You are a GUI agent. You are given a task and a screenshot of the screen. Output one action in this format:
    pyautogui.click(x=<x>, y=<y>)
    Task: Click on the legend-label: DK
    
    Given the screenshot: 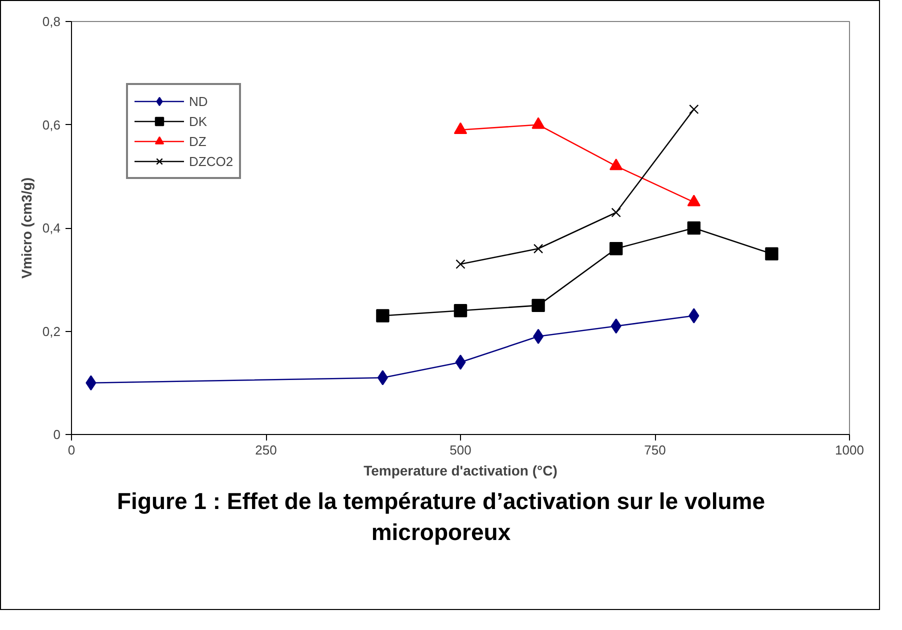 What is the action you would take?
    pyautogui.click(x=198, y=121)
    